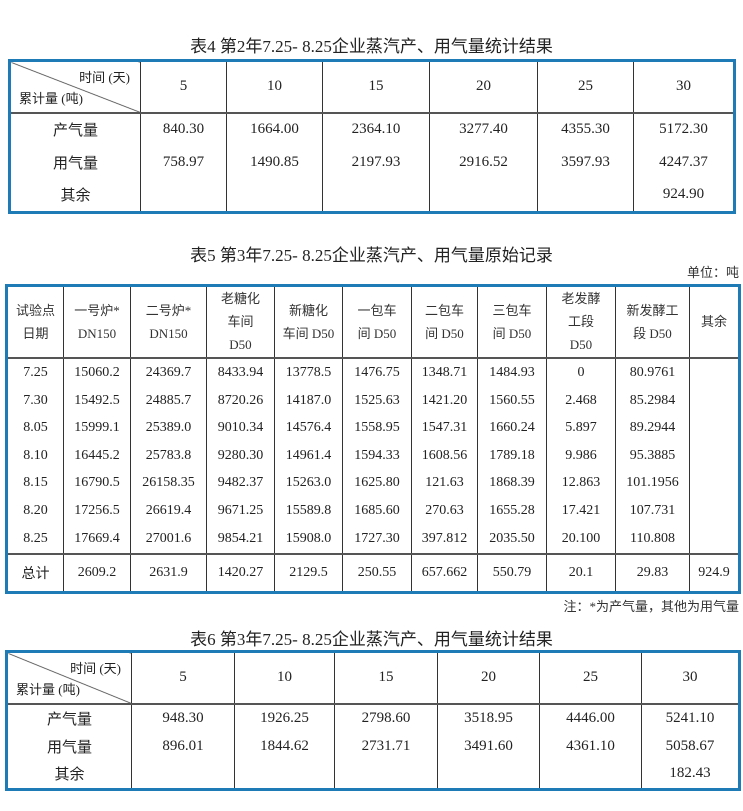 The image size is (743, 811). I want to click on table-cell: 8.20, so click(35, 510).